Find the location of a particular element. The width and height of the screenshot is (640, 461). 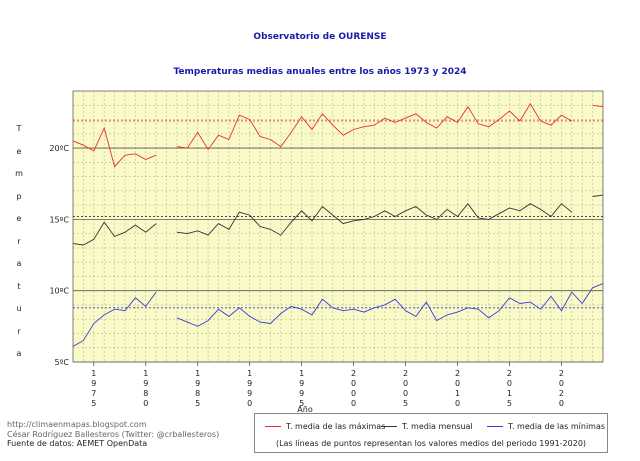

credits-url: http://climaenmapas.blogspot.com is located at coordinates (77, 424).